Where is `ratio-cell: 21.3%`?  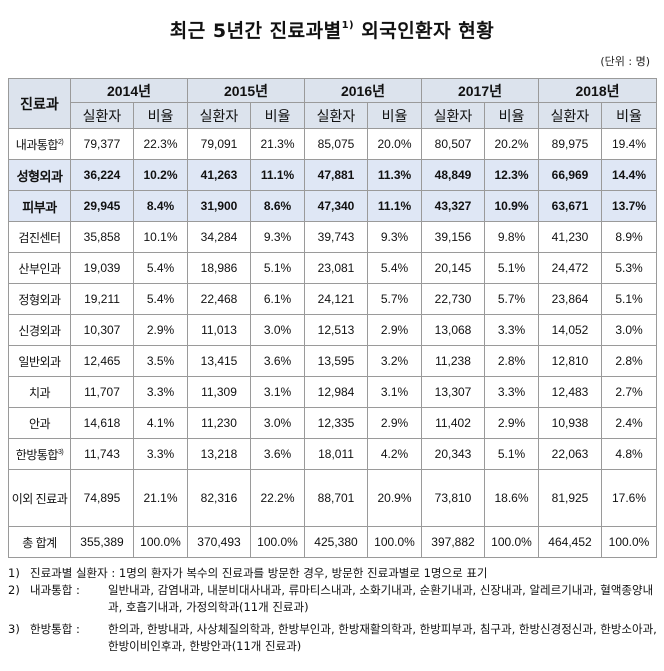
ratio-cell: 21.3% is located at coordinates (277, 144).